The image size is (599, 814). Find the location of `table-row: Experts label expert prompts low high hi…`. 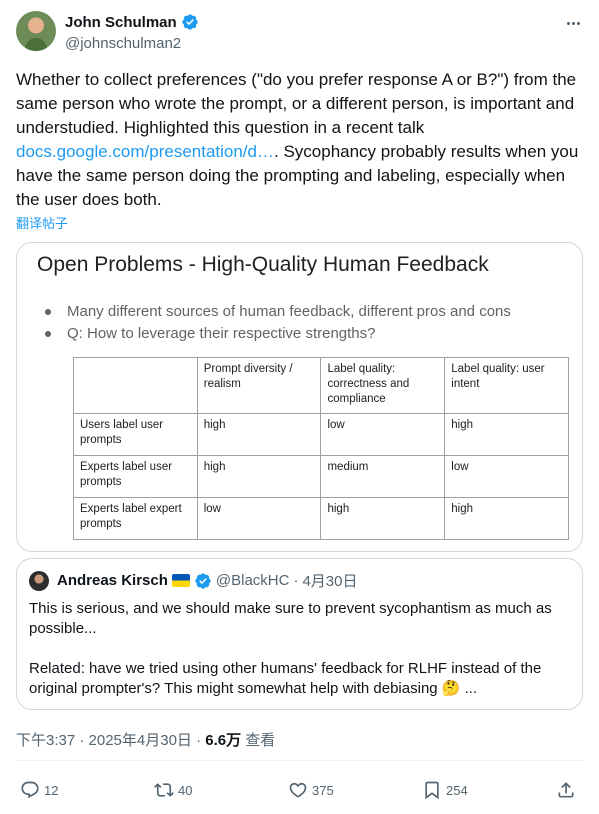

table-row: Experts label expert prompts low high hi… is located at coordinates (321, 518).